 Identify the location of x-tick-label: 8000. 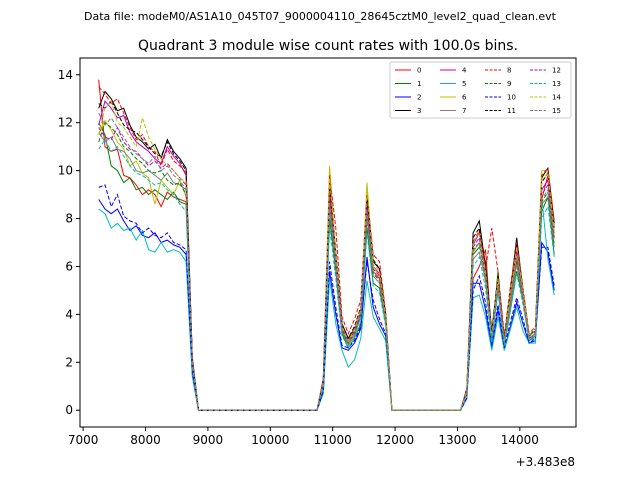
(145, 440).